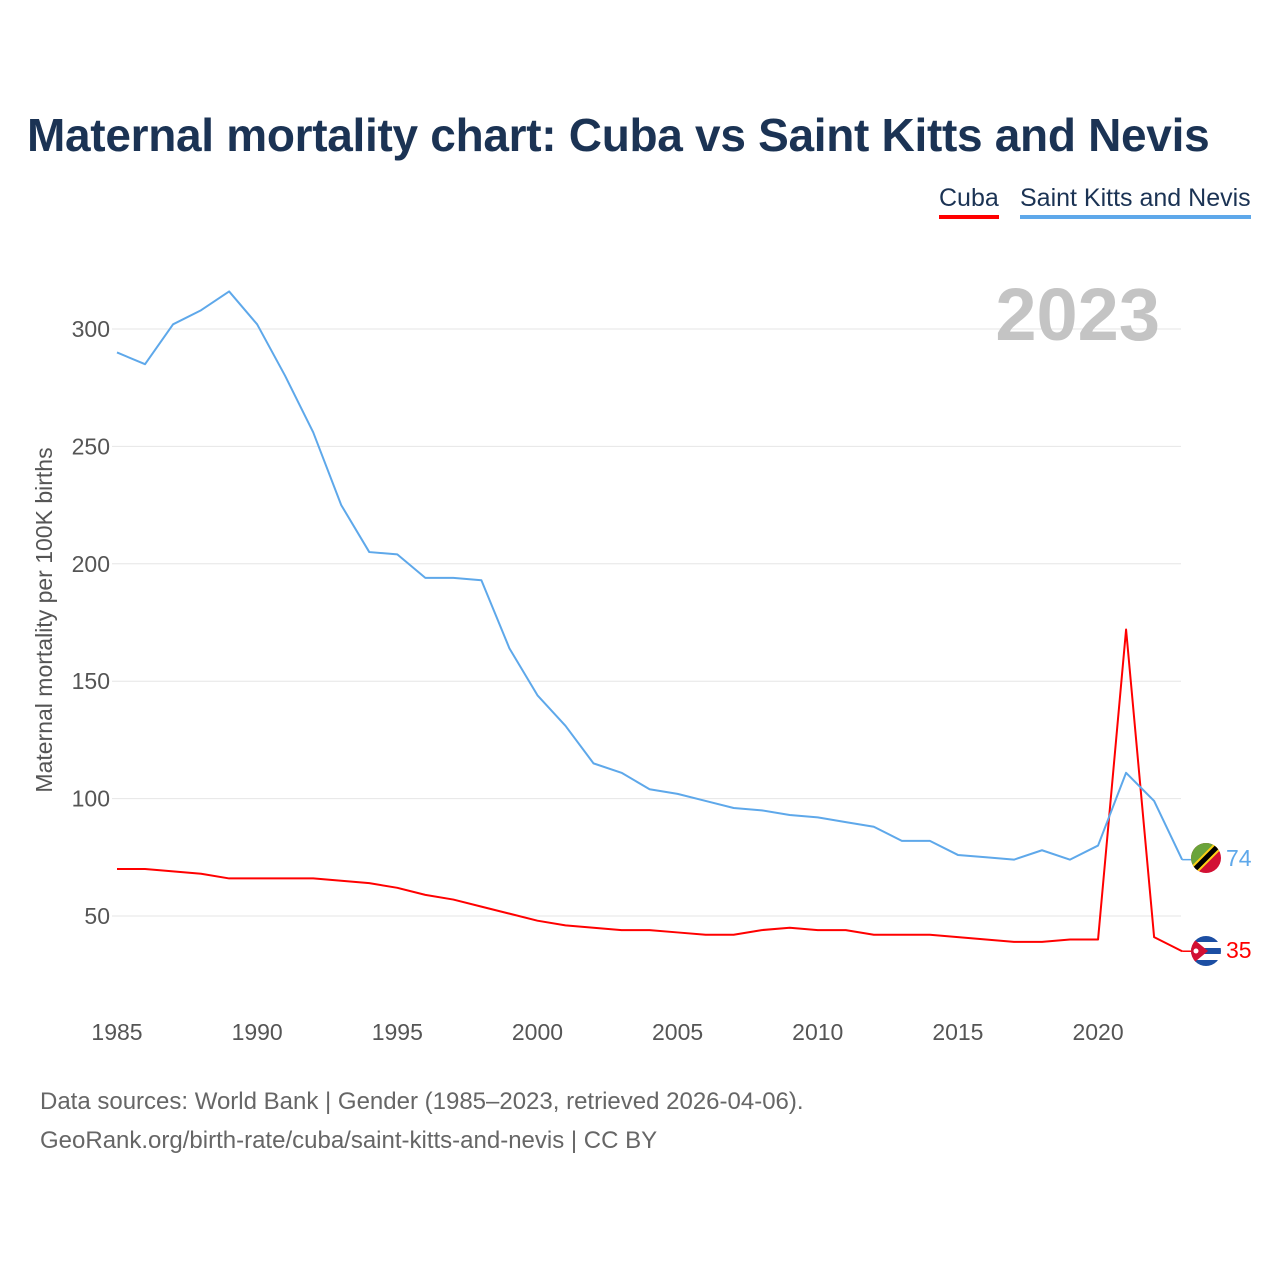  What do you see at coordinates (1239, 858) in the screenshot?
I see `end-label-saint-kitts: 74` at bounding box center [1239, 858].